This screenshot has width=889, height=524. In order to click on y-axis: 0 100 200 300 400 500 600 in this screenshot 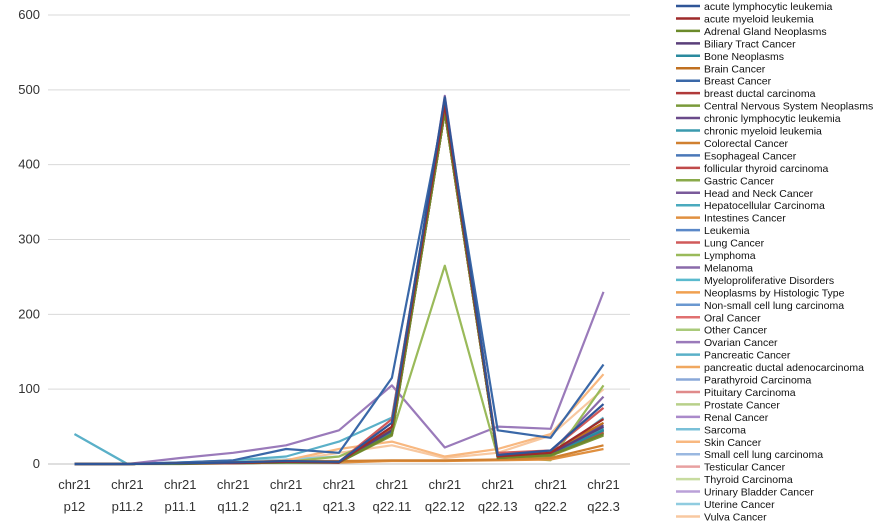, I will do `click(29, 239)`.